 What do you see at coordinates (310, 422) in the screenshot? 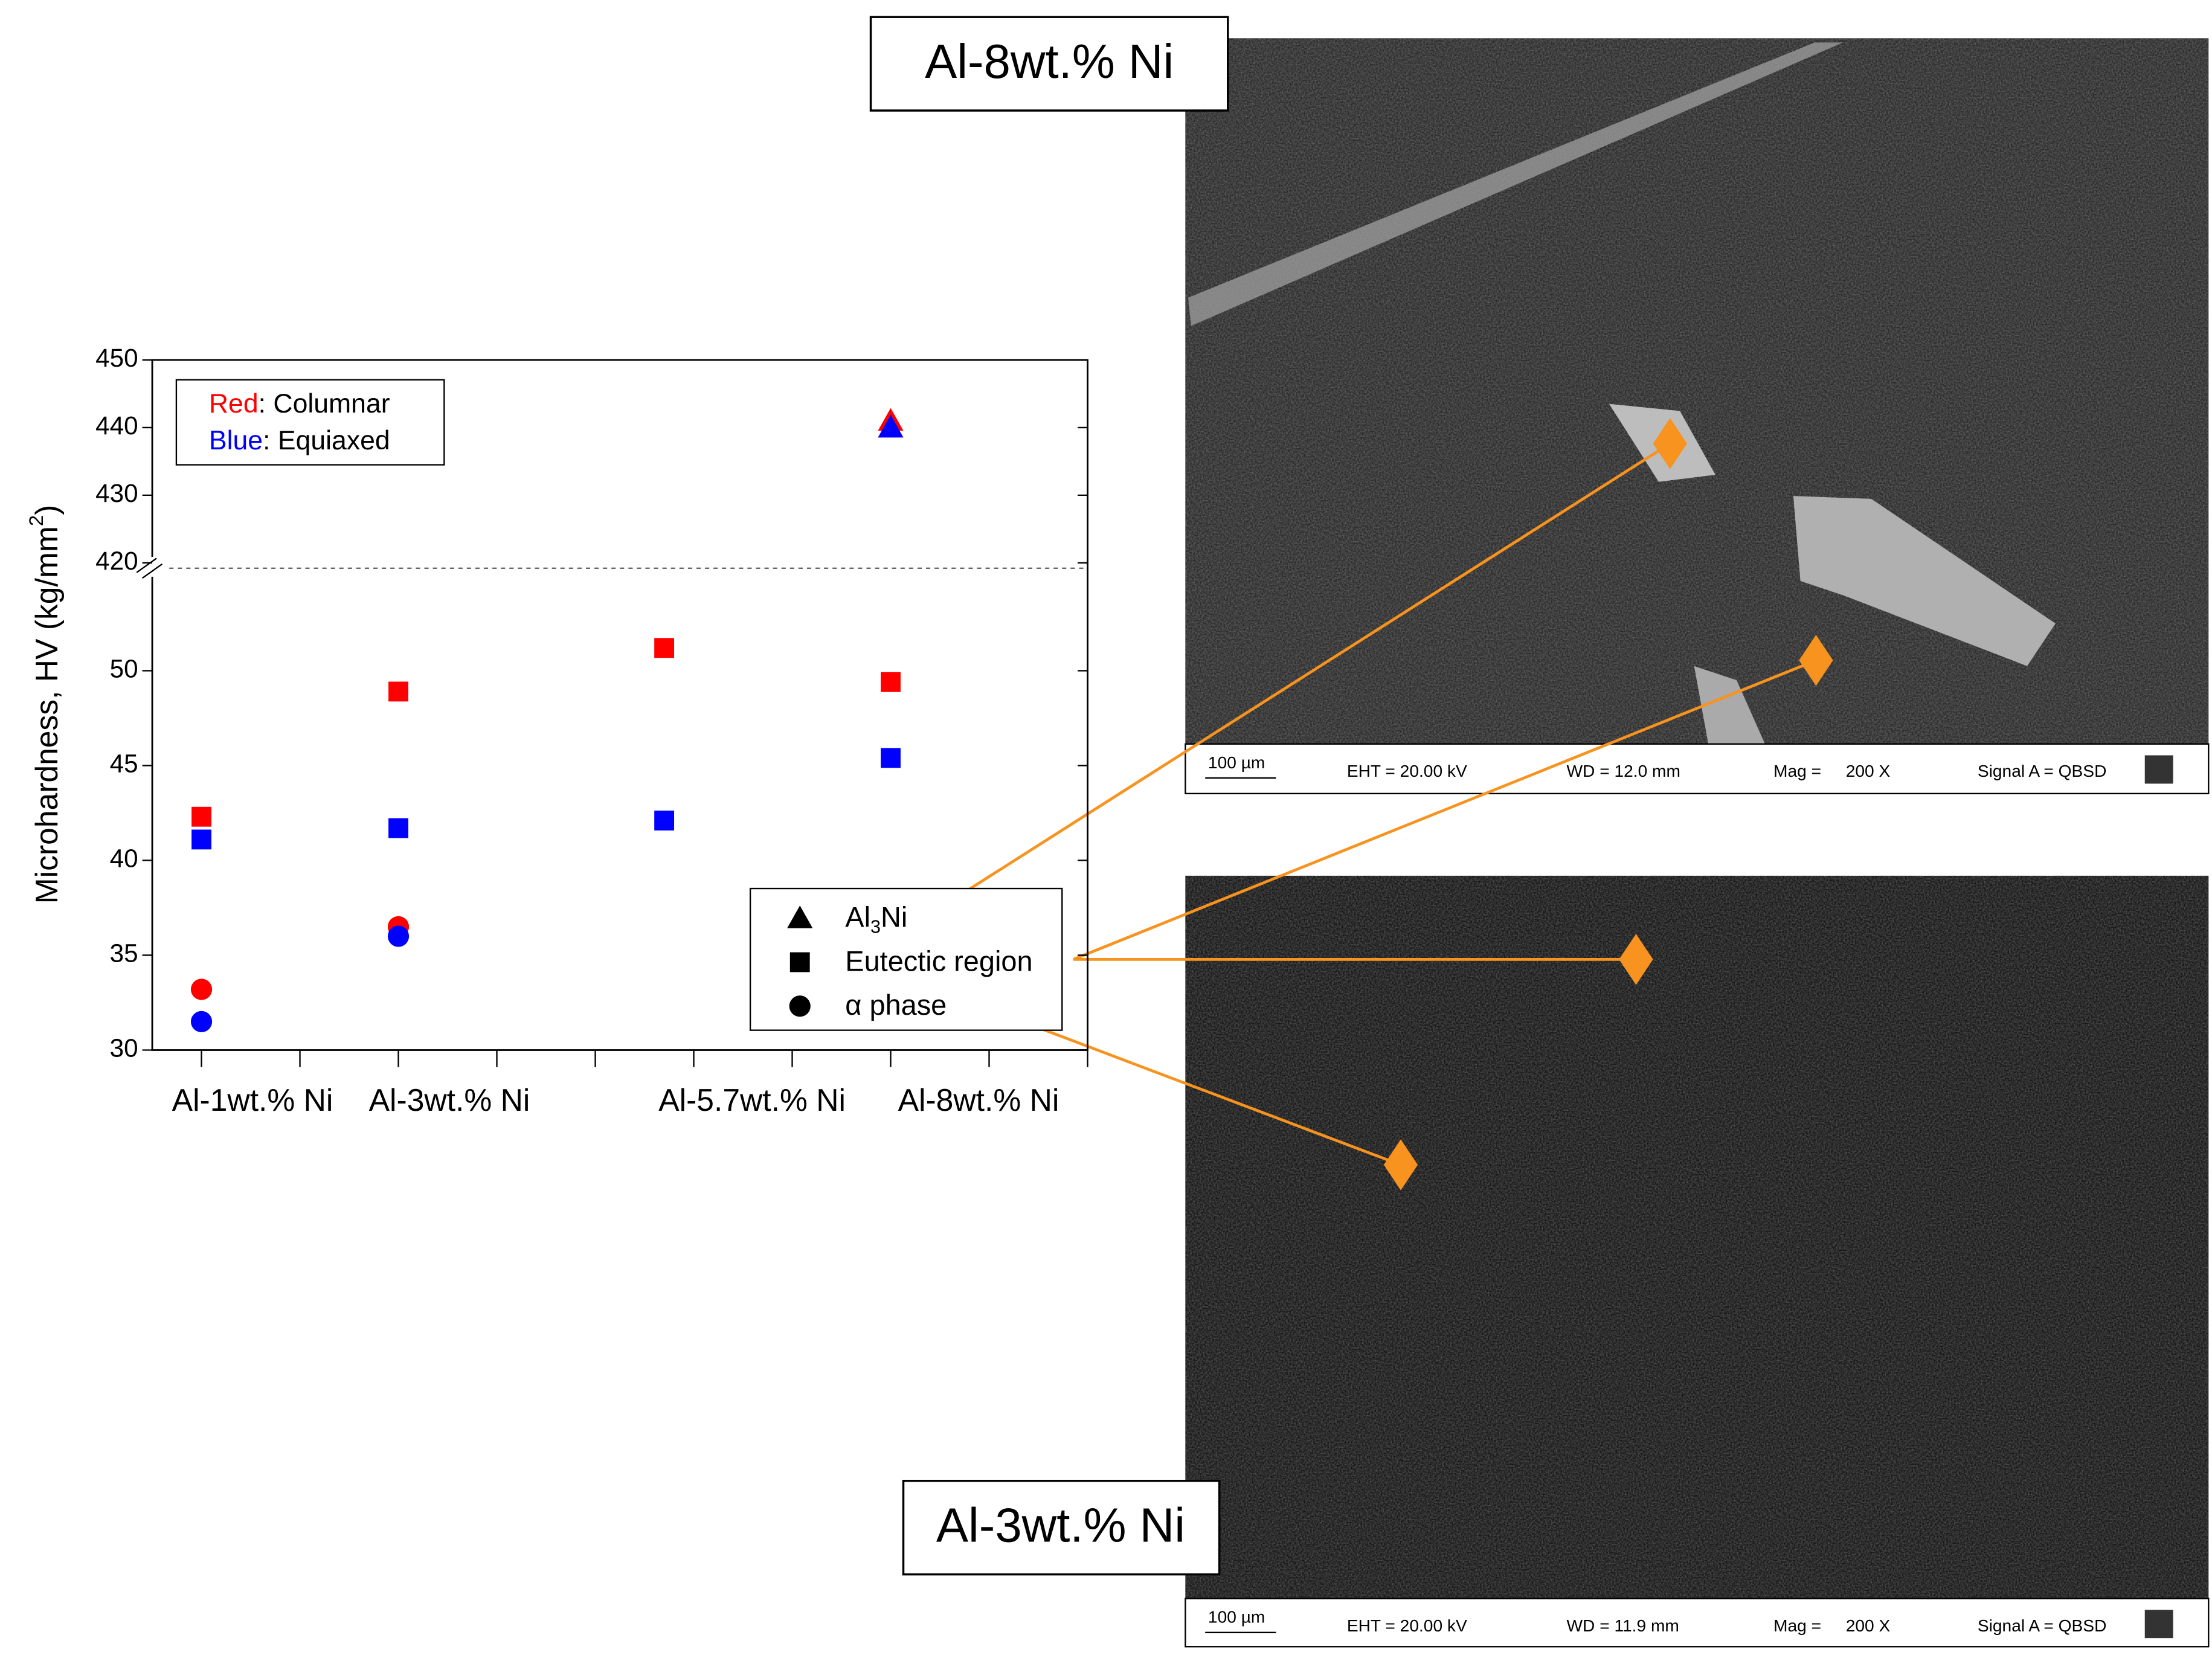
I see `color-legend` at bounding box center [310, 422].